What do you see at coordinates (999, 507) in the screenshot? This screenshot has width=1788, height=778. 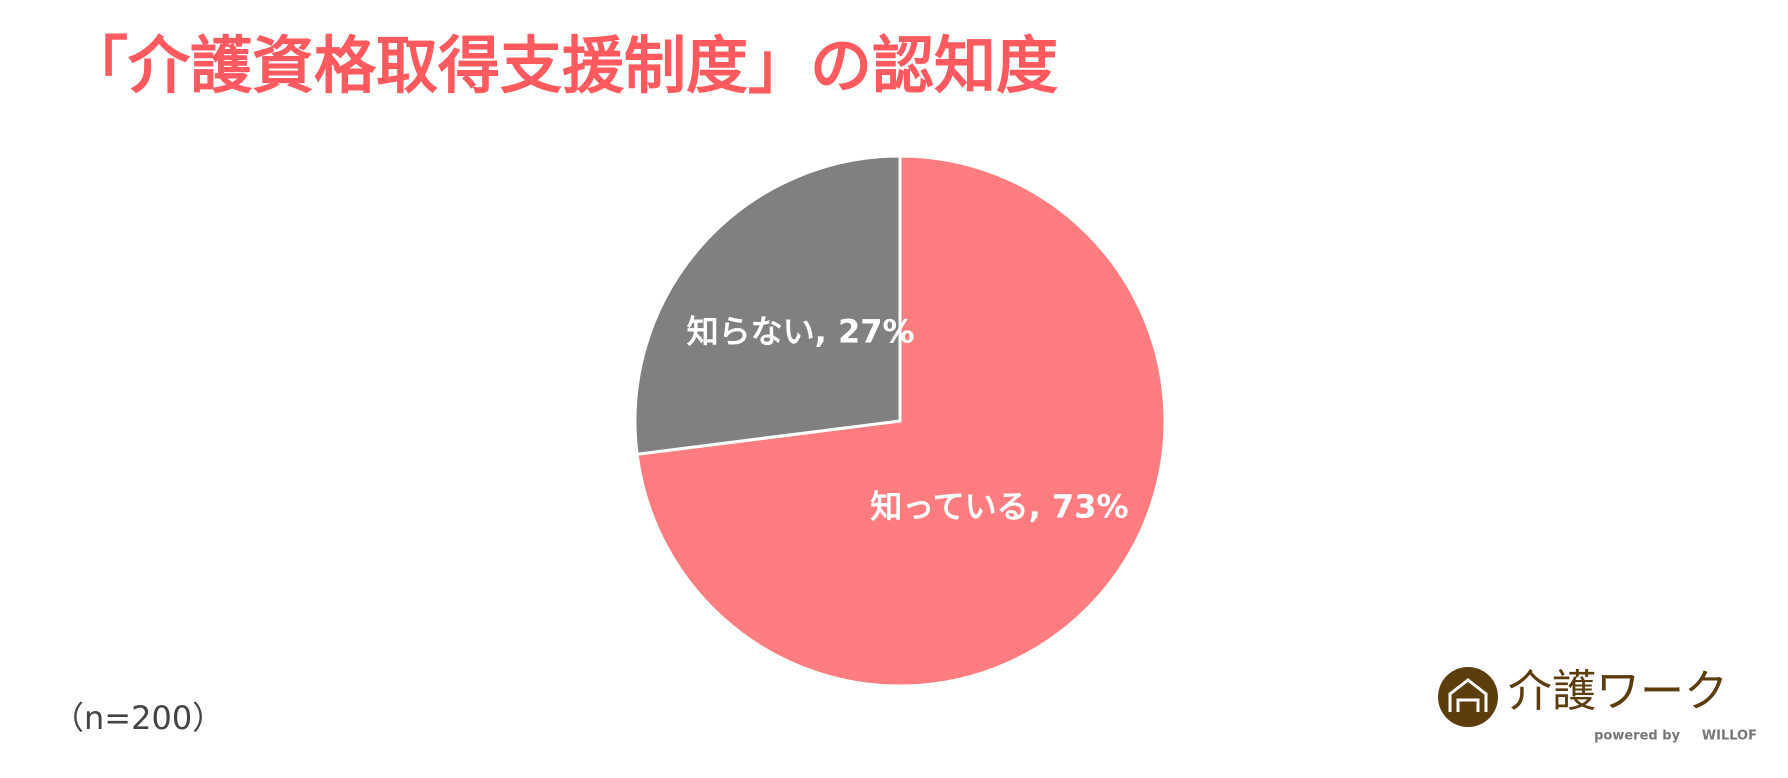 I see `data-label: 知っている, 73%` at bounding box center [999, 507].